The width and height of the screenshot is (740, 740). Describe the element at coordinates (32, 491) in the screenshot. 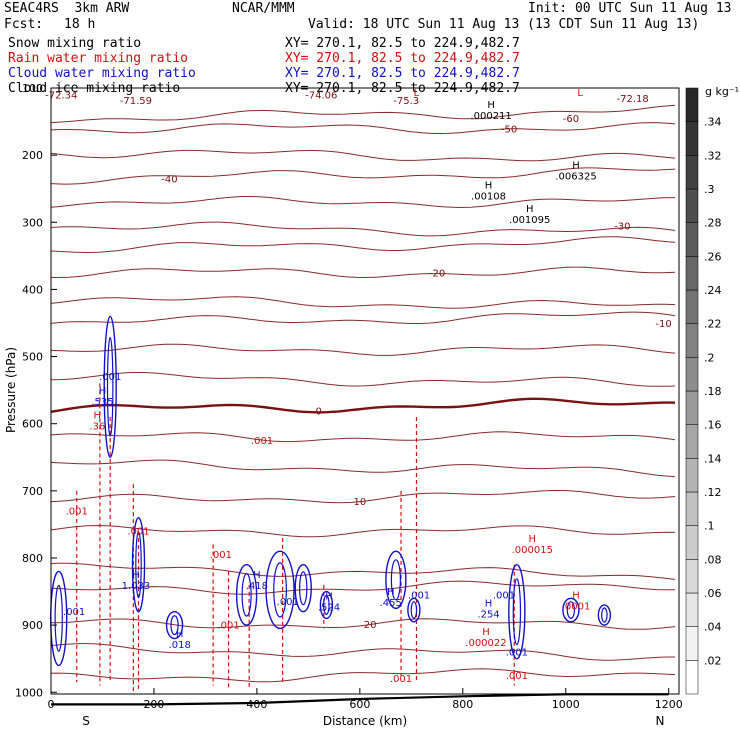

I see `y-tick-label: 700` at that location.